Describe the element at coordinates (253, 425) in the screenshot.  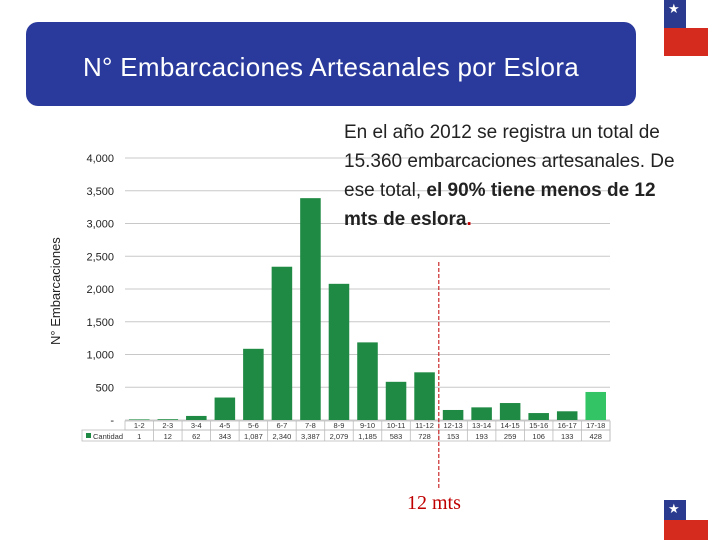
I see `x-tick-label: 5-6` at that location.